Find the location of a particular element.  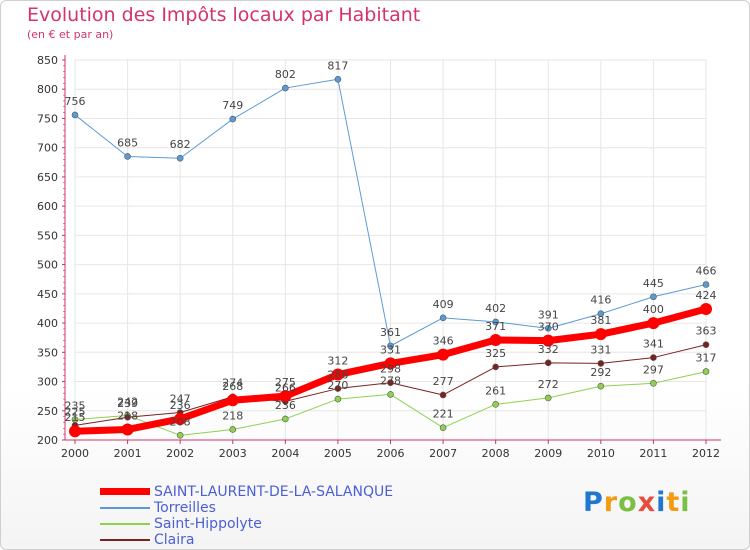

data-label-claira-2006: 298 is located at coordinates (390, 369).